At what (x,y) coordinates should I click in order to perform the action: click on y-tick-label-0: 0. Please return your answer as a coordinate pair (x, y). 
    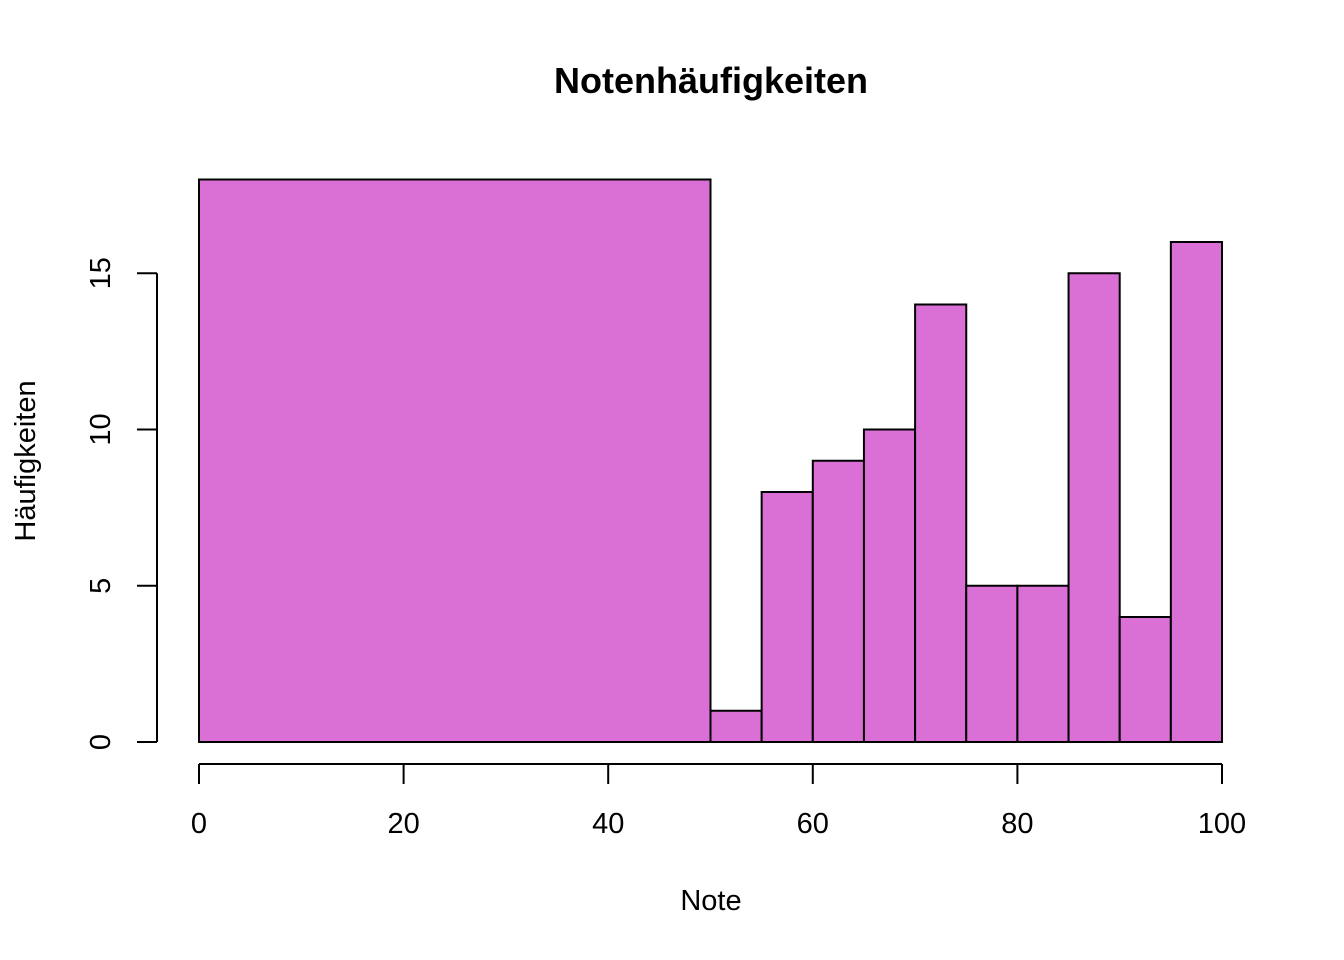
    Looking at the image, I should click on (101, 742).